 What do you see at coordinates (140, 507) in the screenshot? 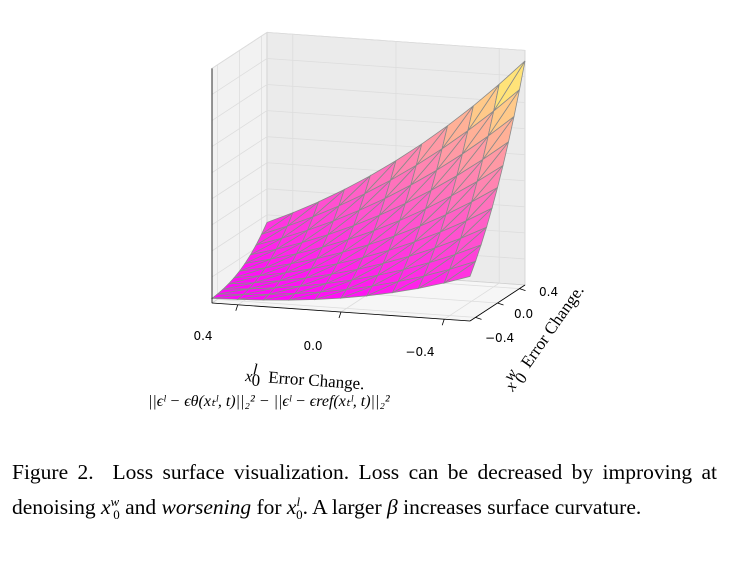
I see `caption-text: and` at bounding box center [140, 507].